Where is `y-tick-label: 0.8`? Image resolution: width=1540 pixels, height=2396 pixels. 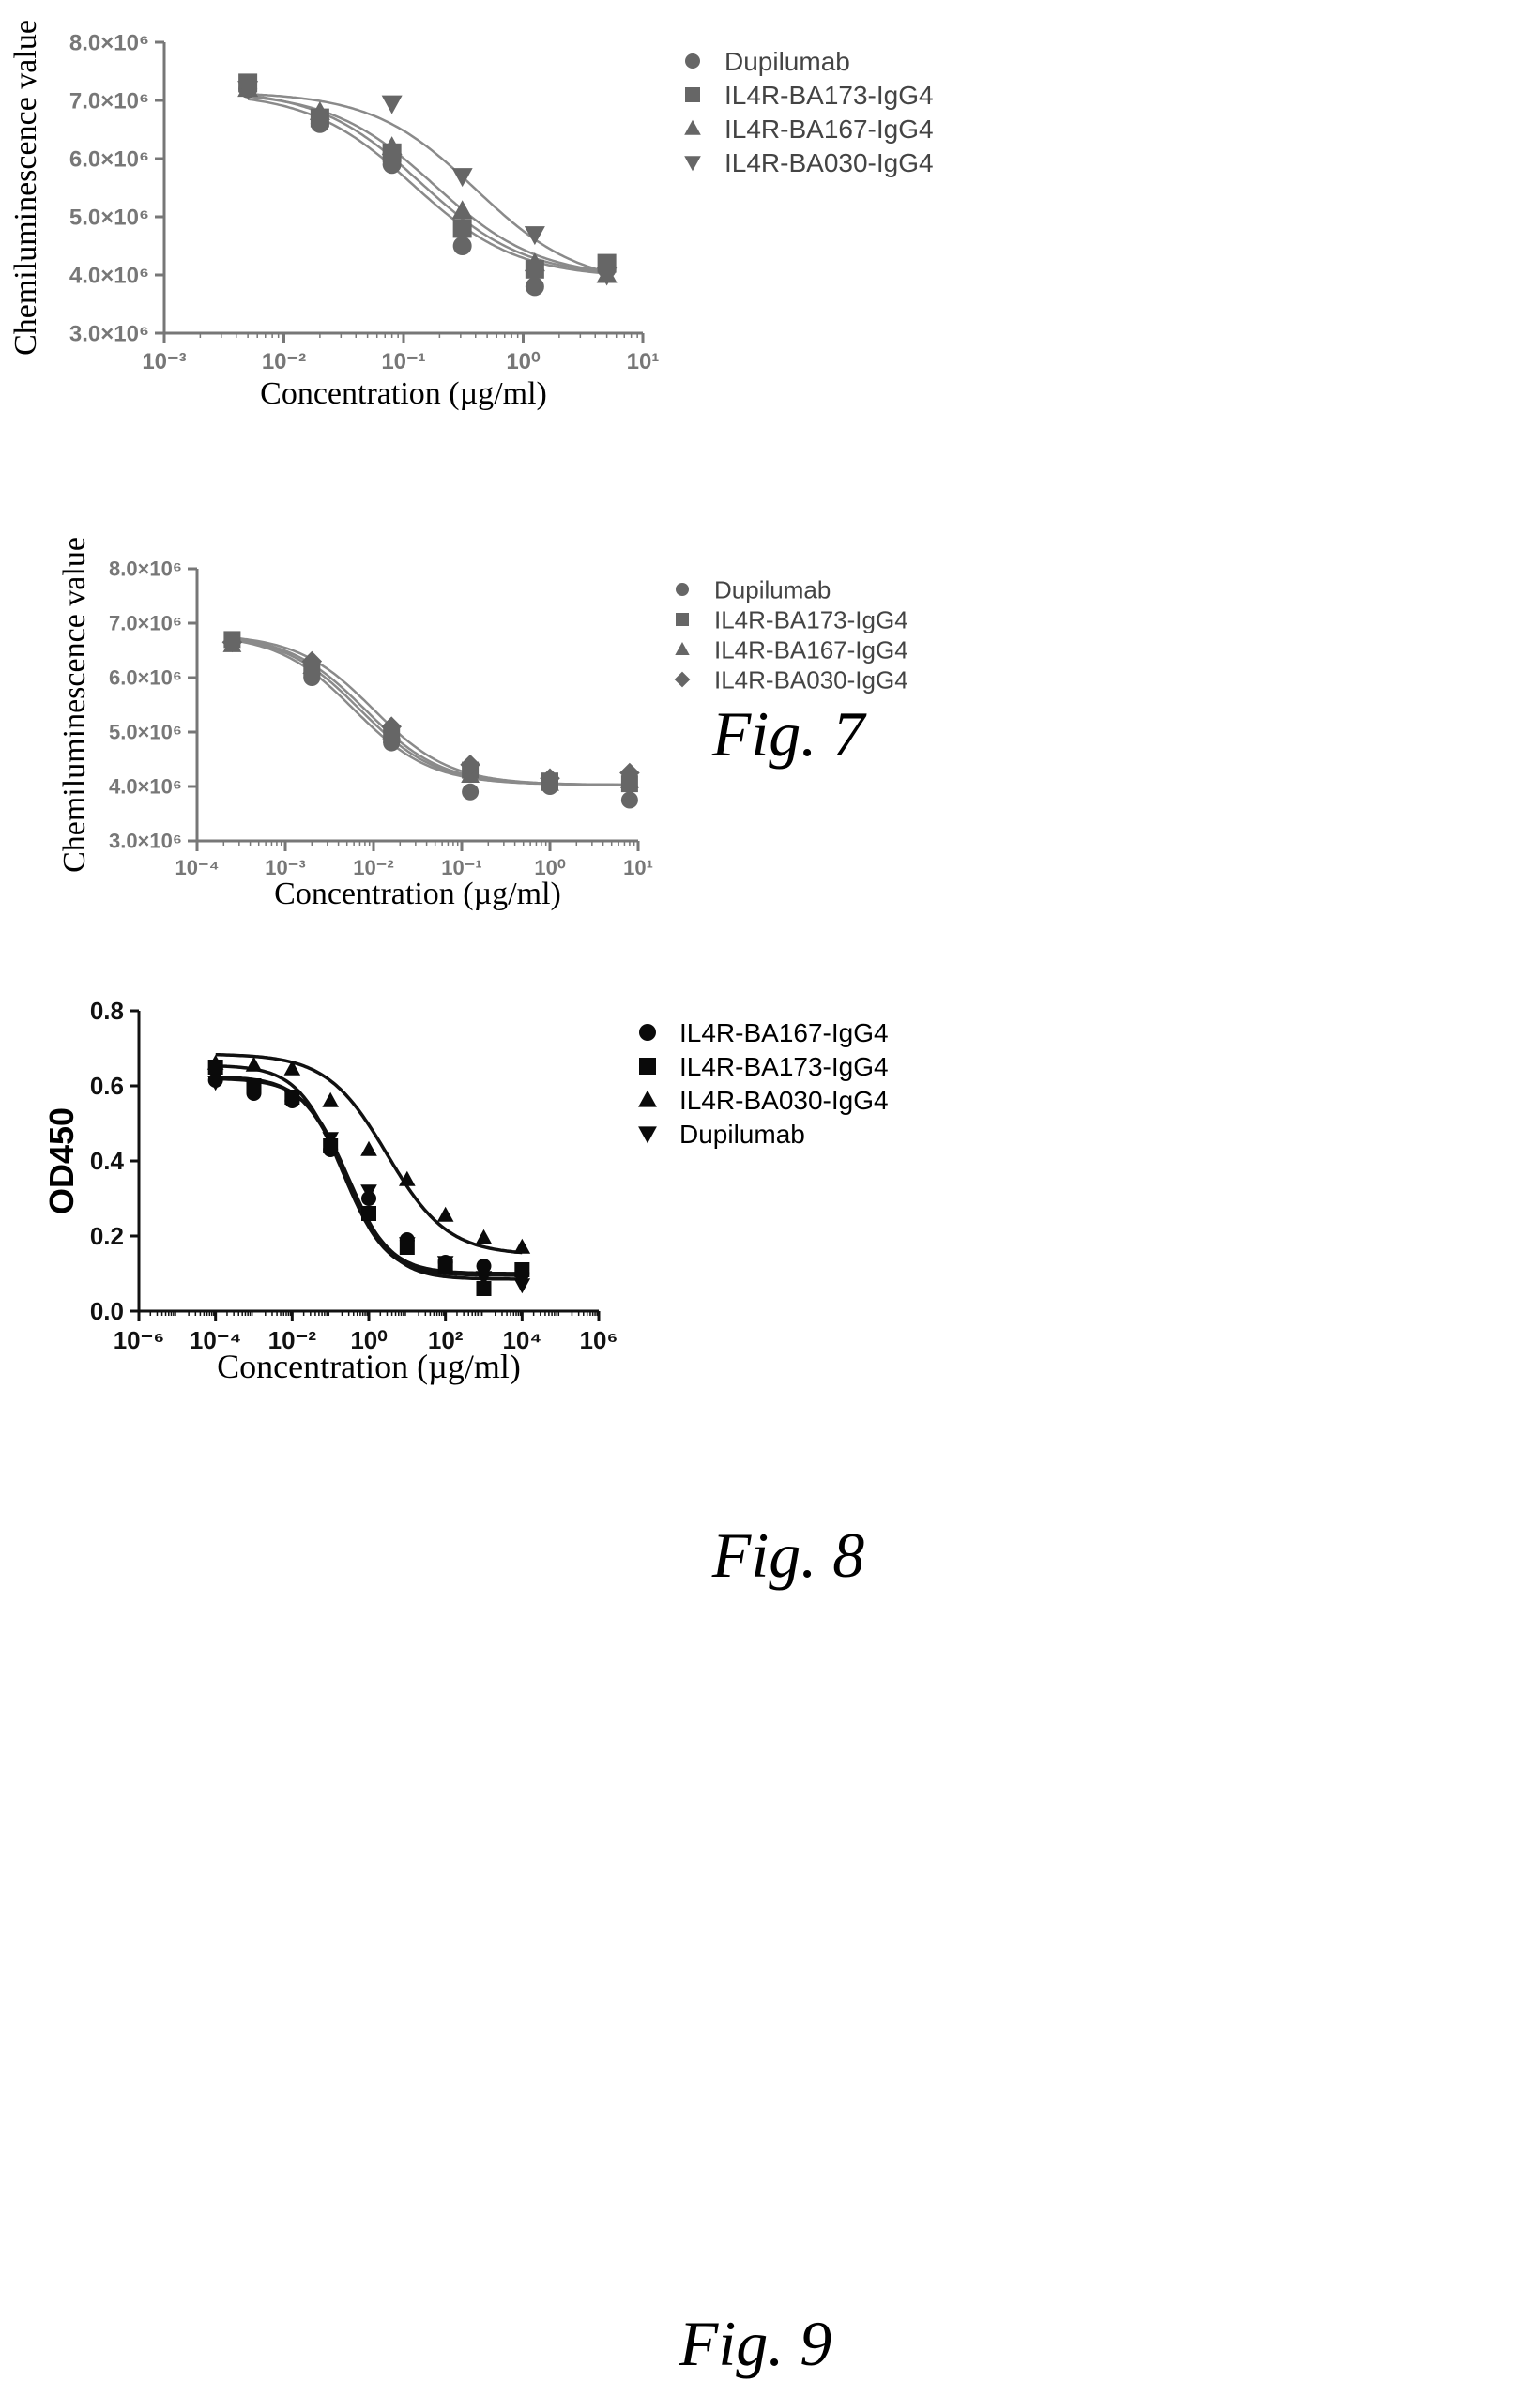
y-tick-label: 0.8 is located at coordinates (107, 1011).